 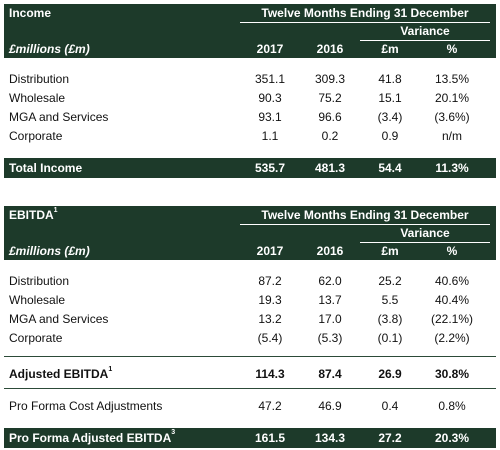 What do you see at coordinates (30, 13) in the screenshot?
I see `income-title: Income` at bounding box center [30, 13].